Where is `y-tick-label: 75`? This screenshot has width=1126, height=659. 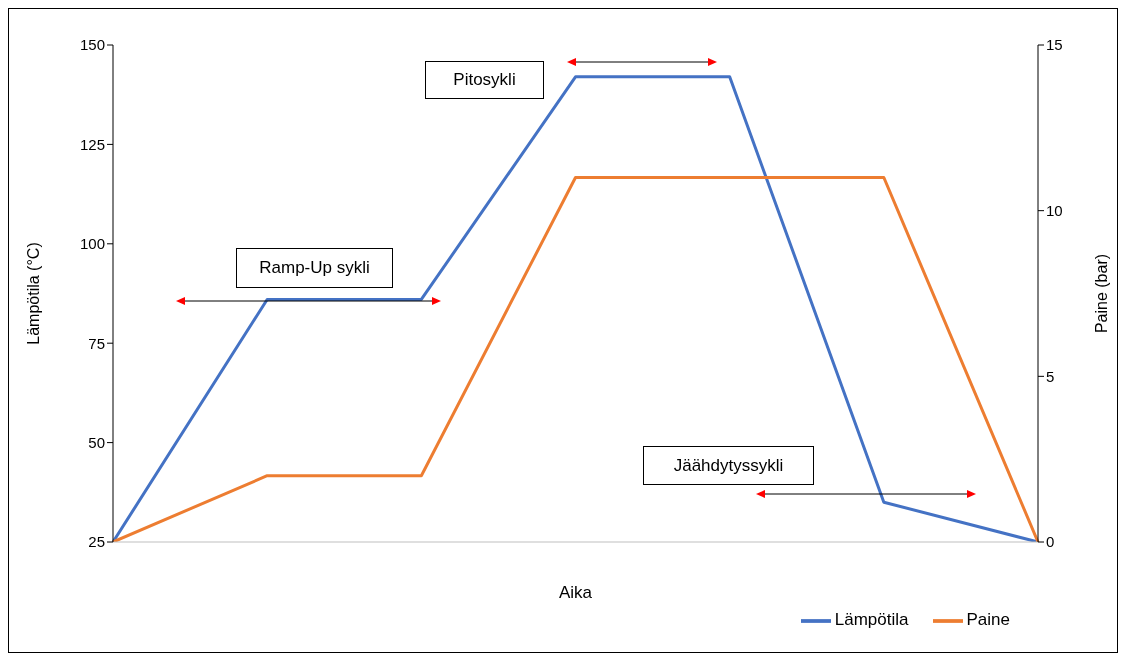
y-tick-label: 75 is located at coordinates (96, 343).